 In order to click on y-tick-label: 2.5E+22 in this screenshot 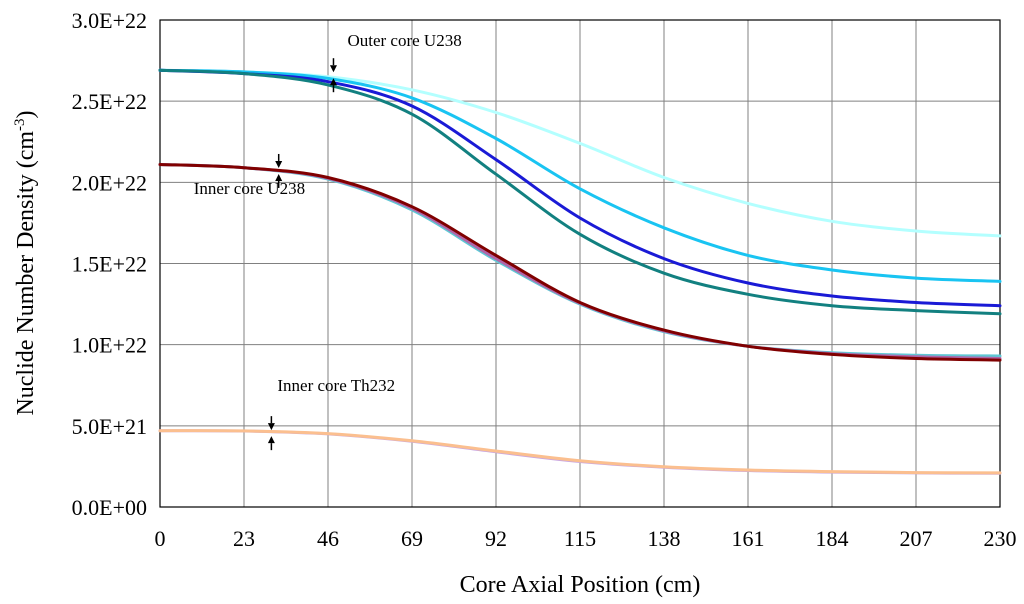, I will do `click(109, 101)`.